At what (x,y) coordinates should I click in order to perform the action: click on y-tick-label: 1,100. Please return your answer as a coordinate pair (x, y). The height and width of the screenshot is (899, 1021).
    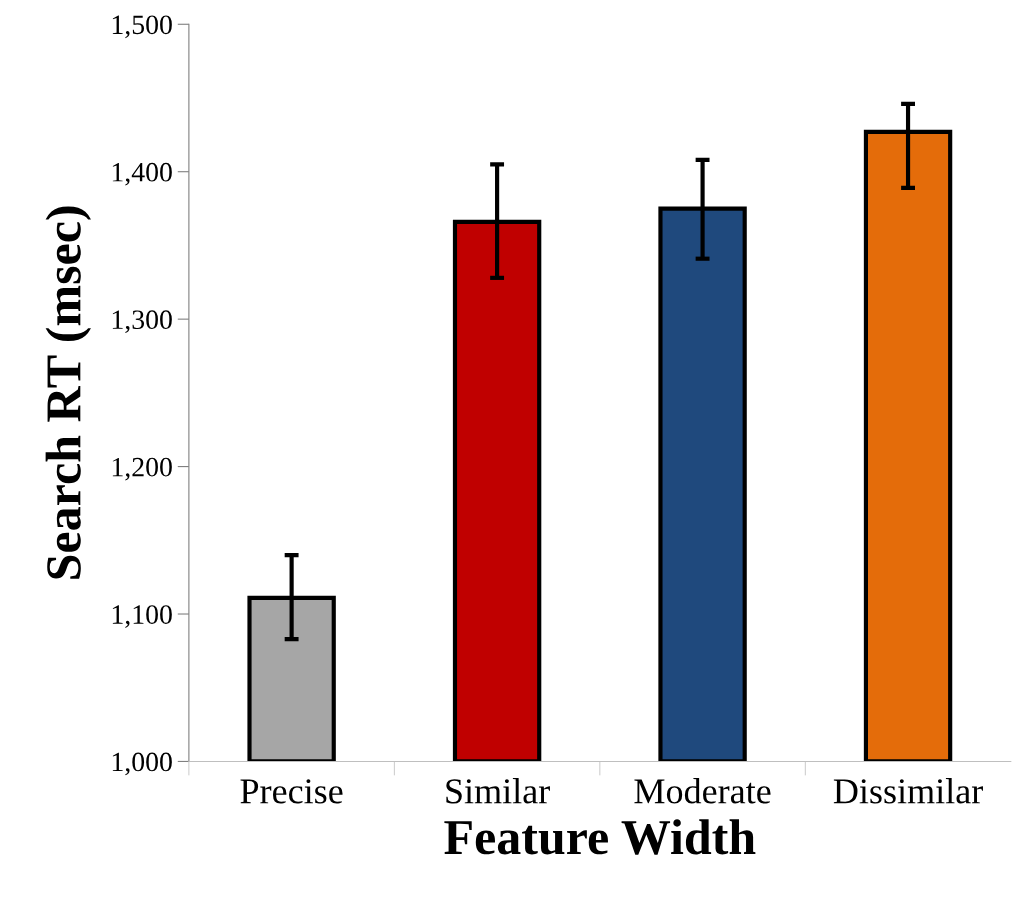
    Looking at the image, I should click on (142, 616).